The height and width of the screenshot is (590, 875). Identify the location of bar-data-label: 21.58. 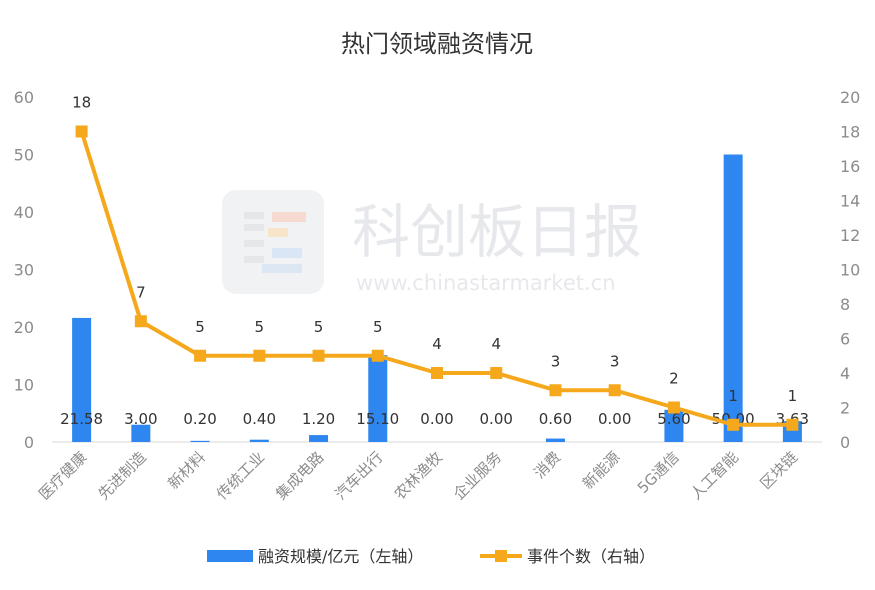
(81, 419).